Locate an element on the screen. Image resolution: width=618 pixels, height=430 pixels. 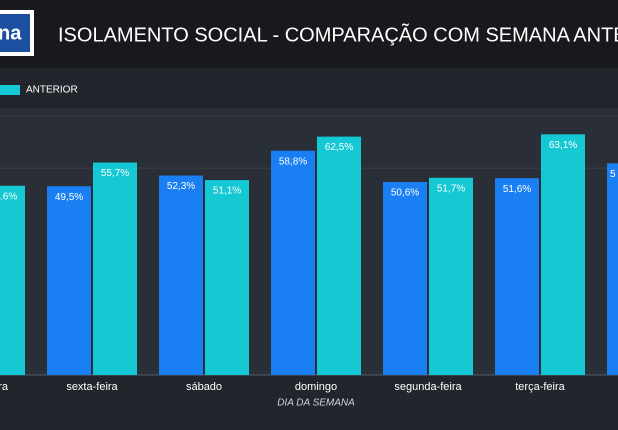
value-label: 51,1% is located at coordinates (227, 191).